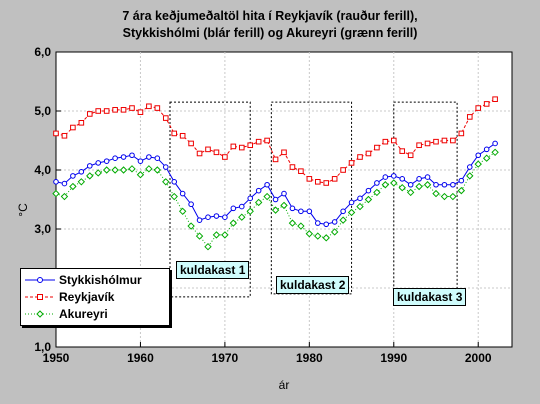 This screenshot has height=404, width=540. Describe the element at coordinates (40, 297) in the screenshot. I see `legend-swatch-red` at that location.